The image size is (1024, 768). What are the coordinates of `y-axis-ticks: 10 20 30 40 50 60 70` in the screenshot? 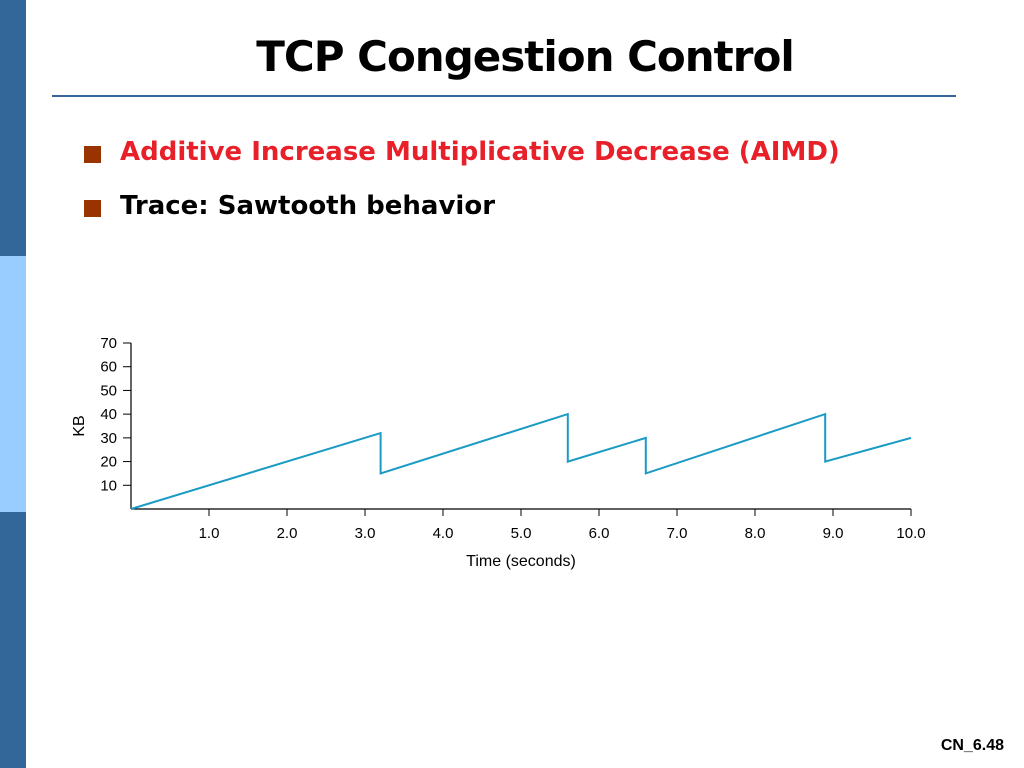 It's located at (115, 414).